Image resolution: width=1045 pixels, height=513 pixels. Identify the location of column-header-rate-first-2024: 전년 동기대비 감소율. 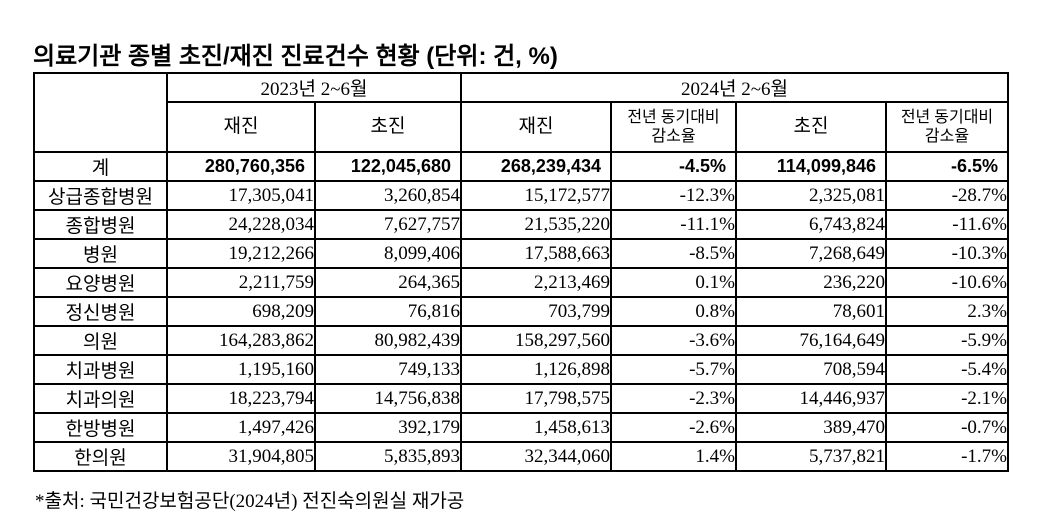
(947, 127).